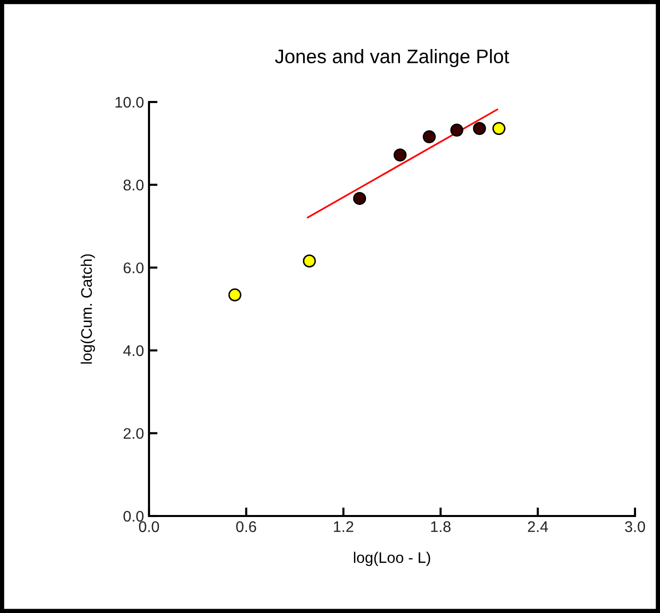 This screenshot has height=613, width=660. I want to click on x-tick-label: 1.2, so click(344, 526).